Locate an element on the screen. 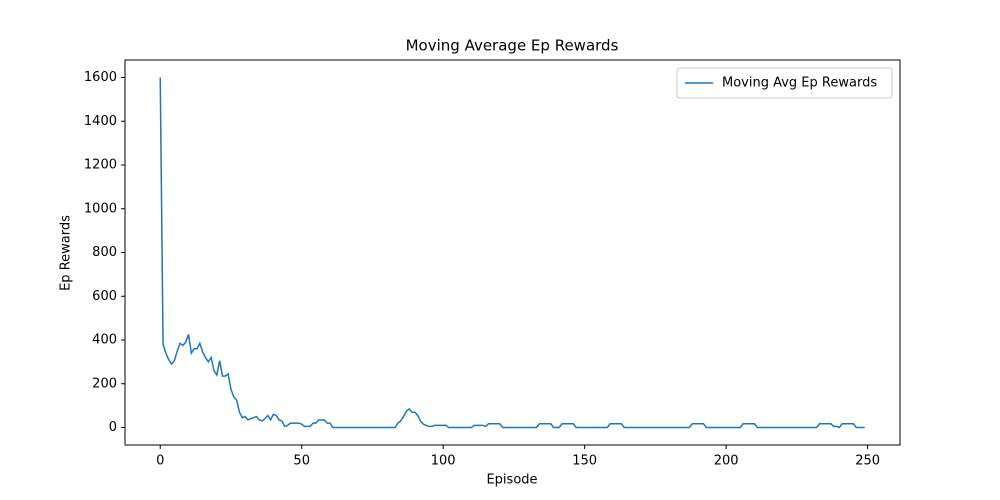  x-tick-label: 150 is located at coordinates (584, 461).